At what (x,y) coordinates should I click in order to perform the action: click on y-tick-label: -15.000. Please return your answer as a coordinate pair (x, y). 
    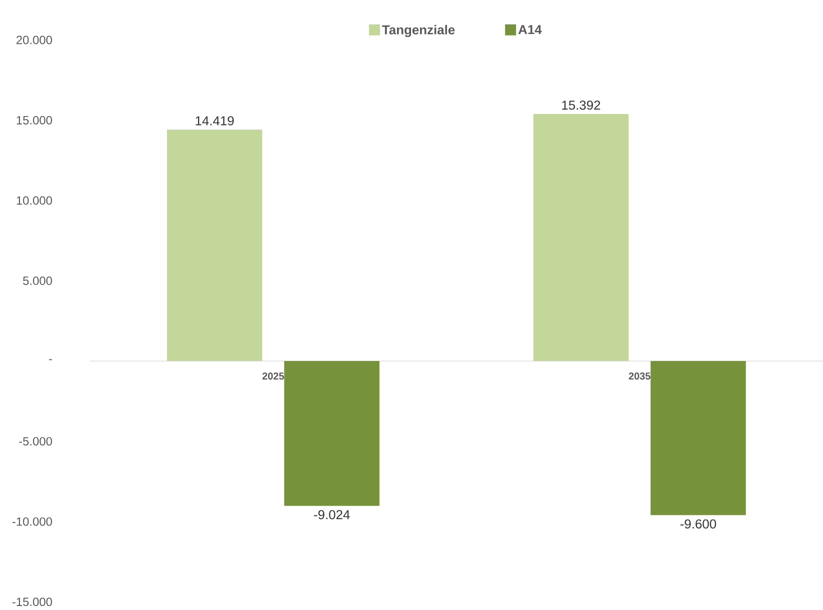
    Looking at the image, I should click on (32, 602).